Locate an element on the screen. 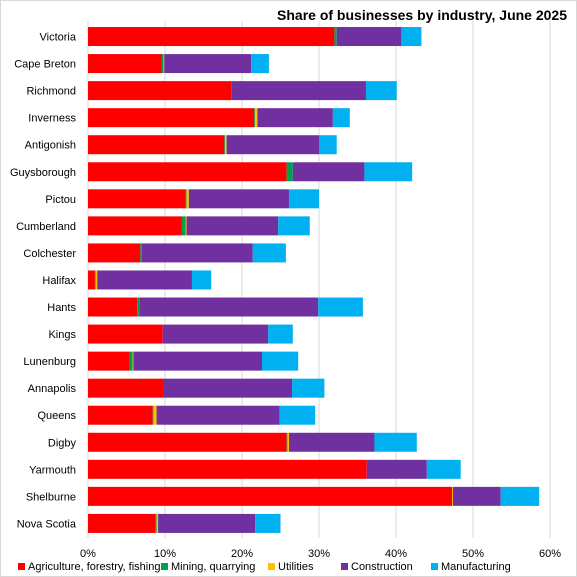 This screenshot has height=577, width=577. category-label: Cumberland is located at coordinates (46, 227).